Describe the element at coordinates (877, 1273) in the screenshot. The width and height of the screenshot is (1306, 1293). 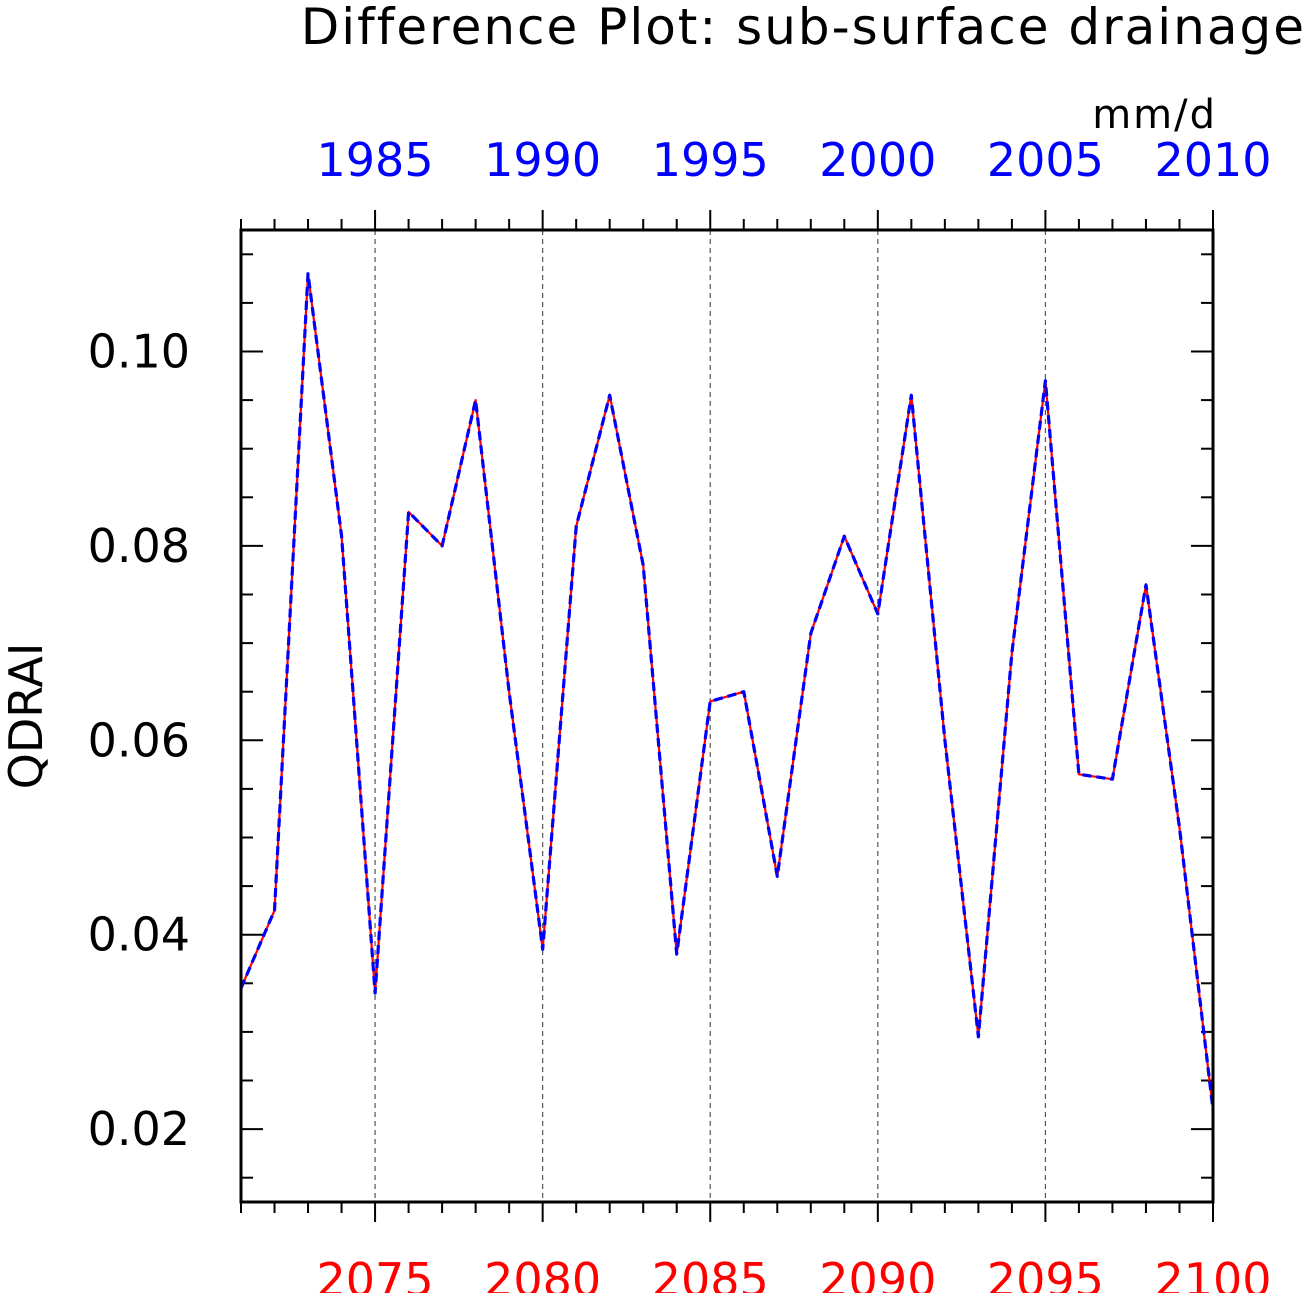
I see `x-tick-label: 2090` at that location.